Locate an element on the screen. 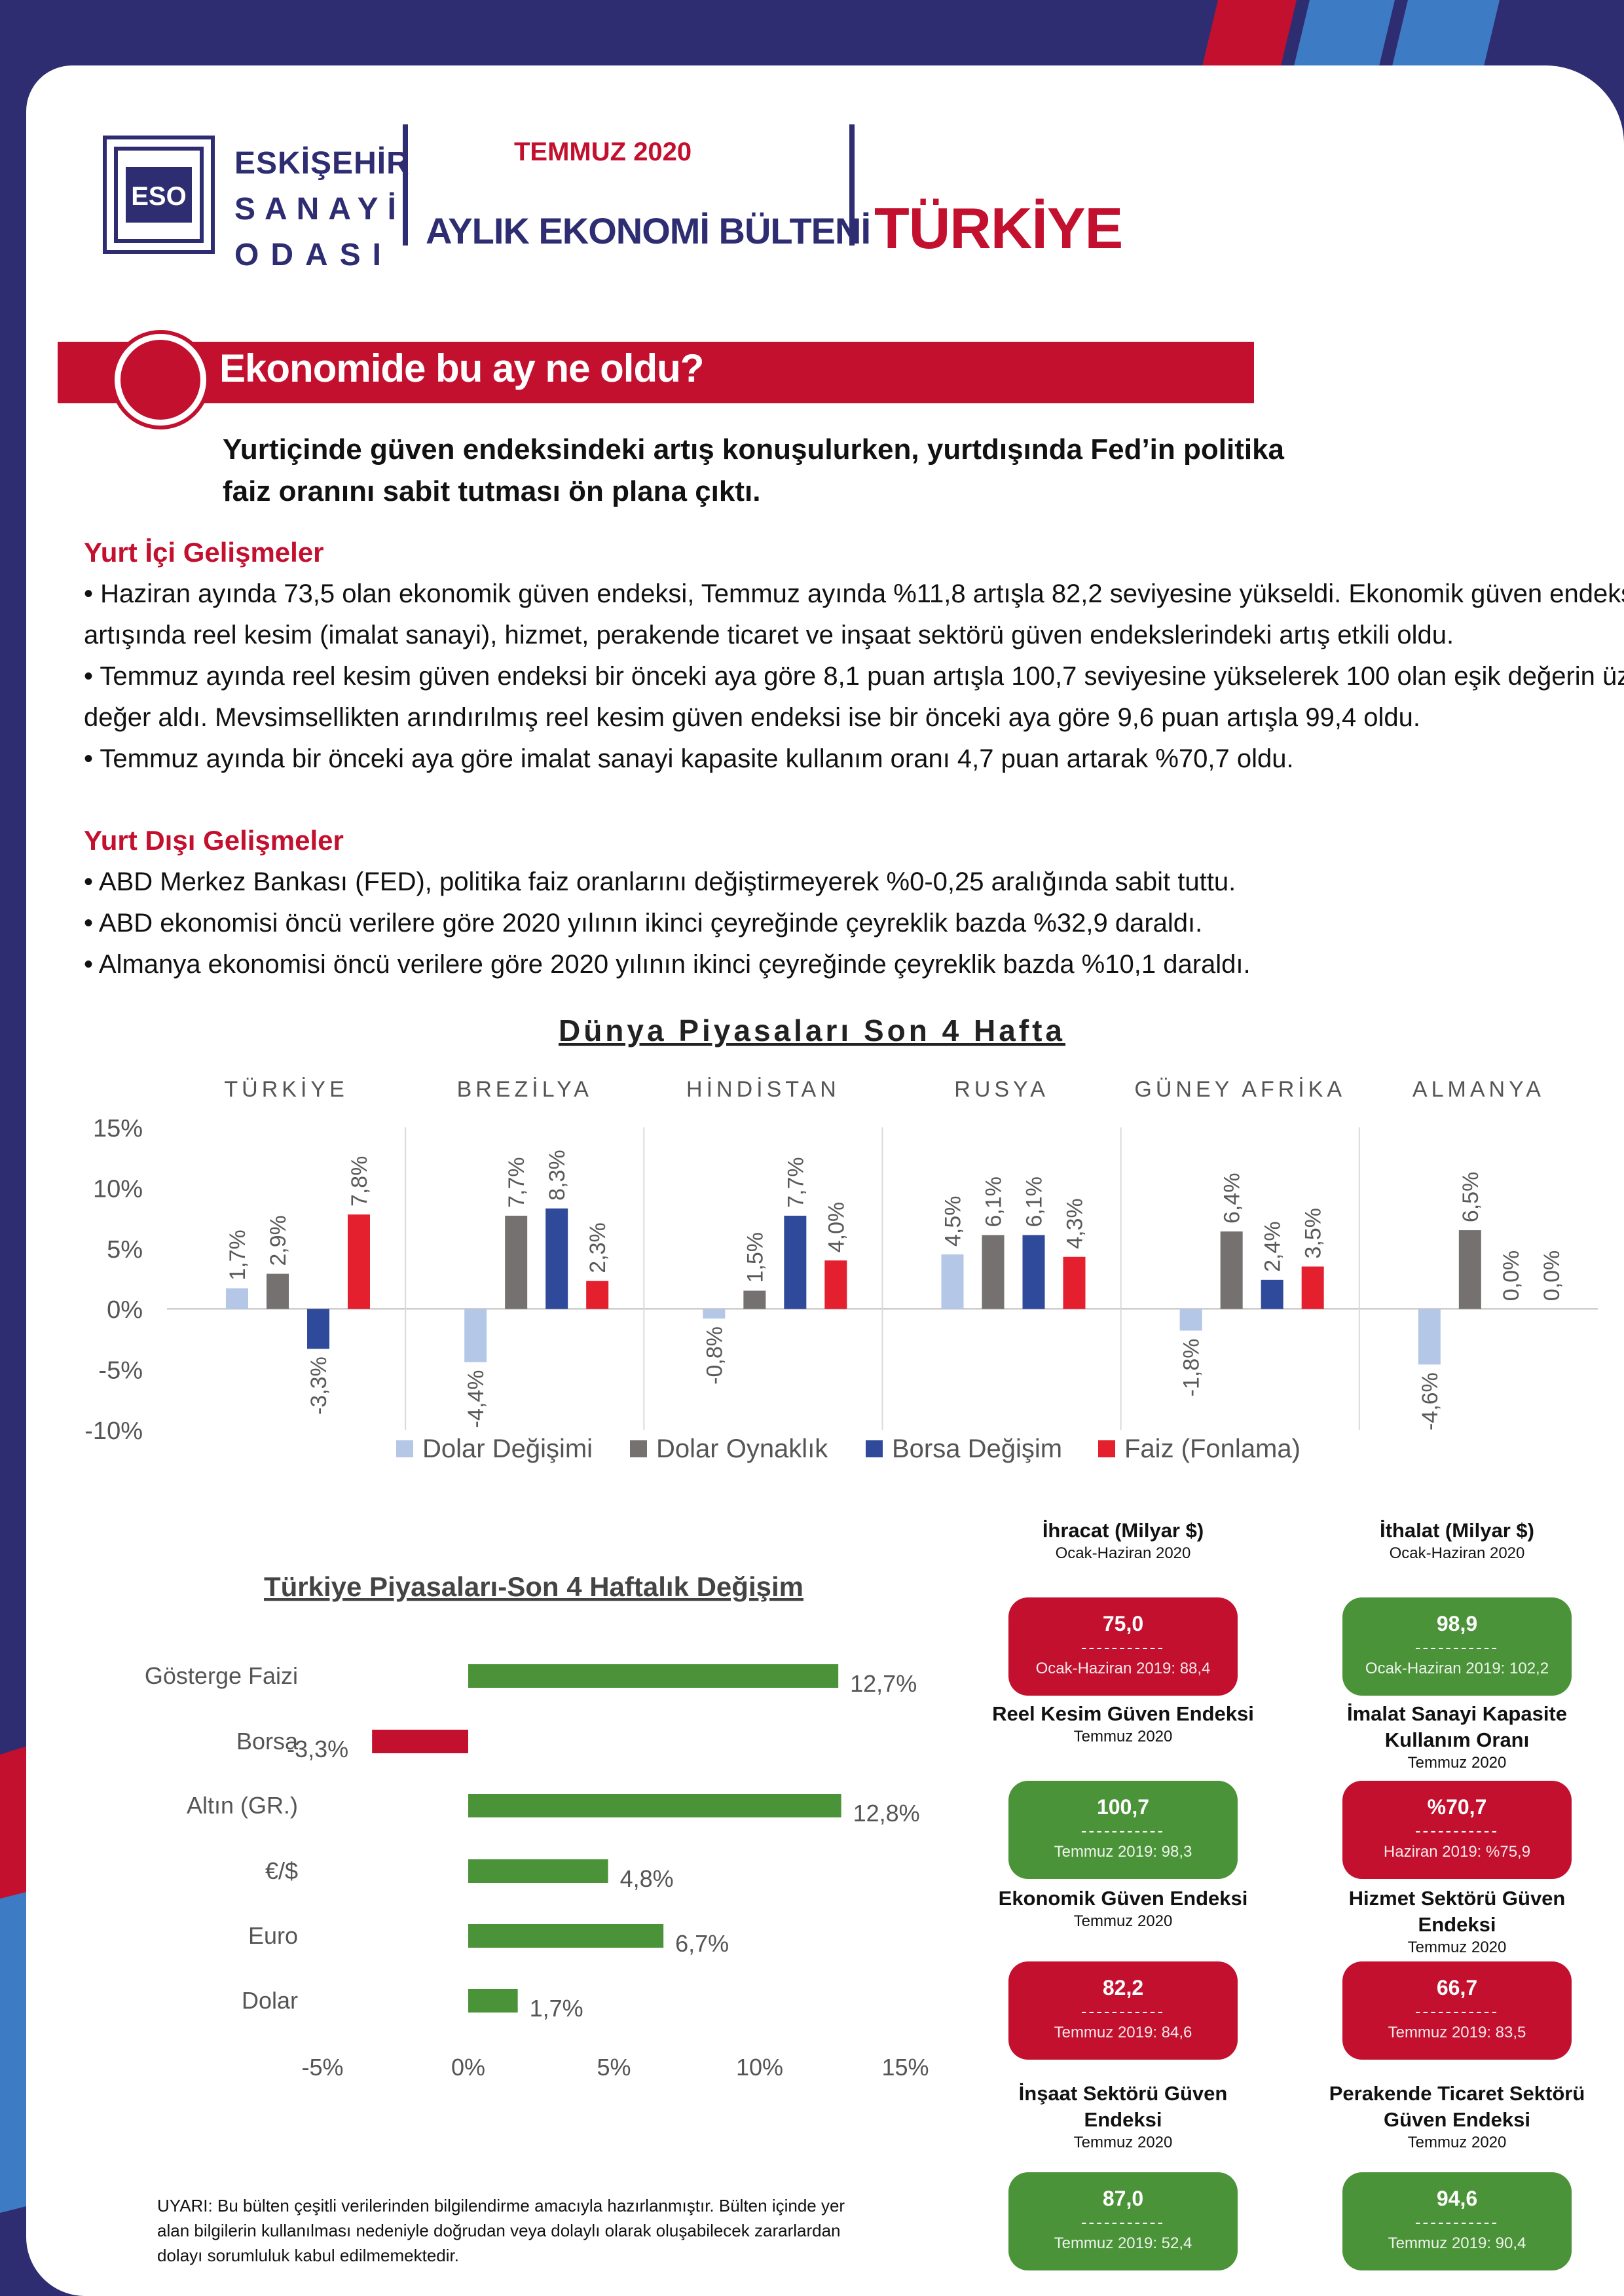 This screenshot has height=2296, width=1624. y-tick-label: 0% is located at coordinates (125, 1310).